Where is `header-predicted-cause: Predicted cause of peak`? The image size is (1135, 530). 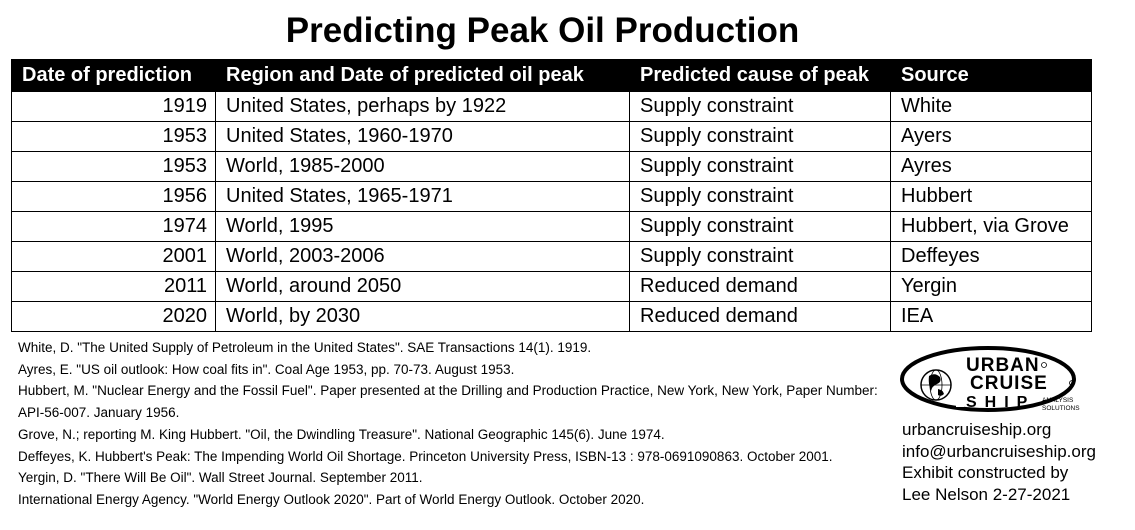 header-predicted-cause: Predicted cause of peak is located at coordinates (760, 75).